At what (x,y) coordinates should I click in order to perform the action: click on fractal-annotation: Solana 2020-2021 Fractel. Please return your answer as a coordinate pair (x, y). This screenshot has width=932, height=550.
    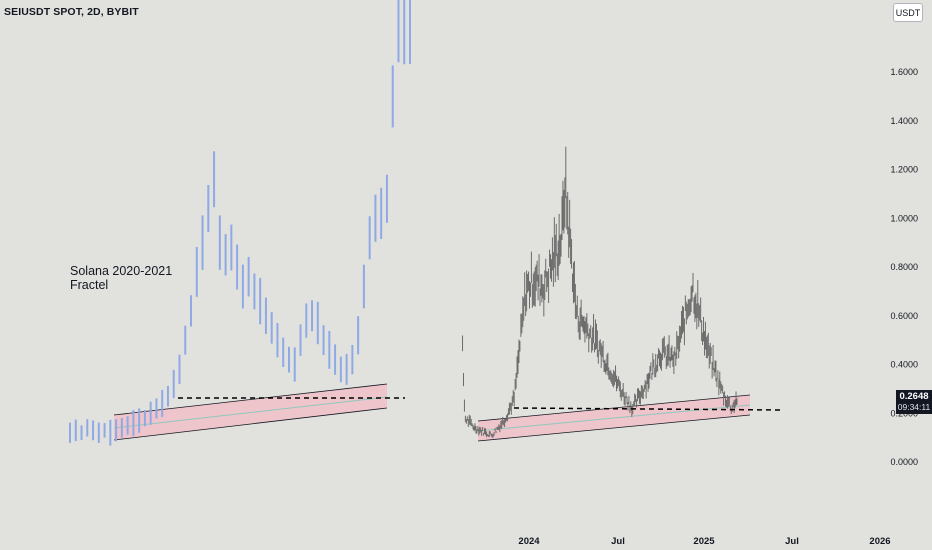
    Looking at the image, I should click on (121, 278).